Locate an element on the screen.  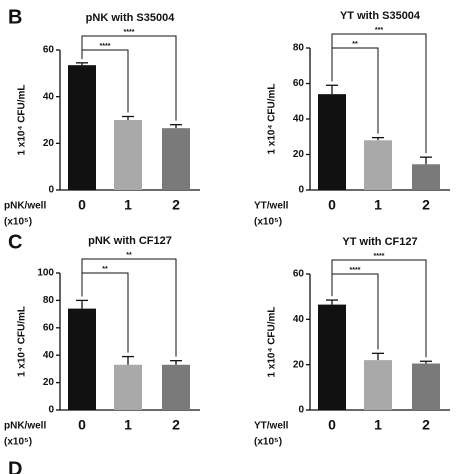
panel-label: C is located at coordinates (15, 242).